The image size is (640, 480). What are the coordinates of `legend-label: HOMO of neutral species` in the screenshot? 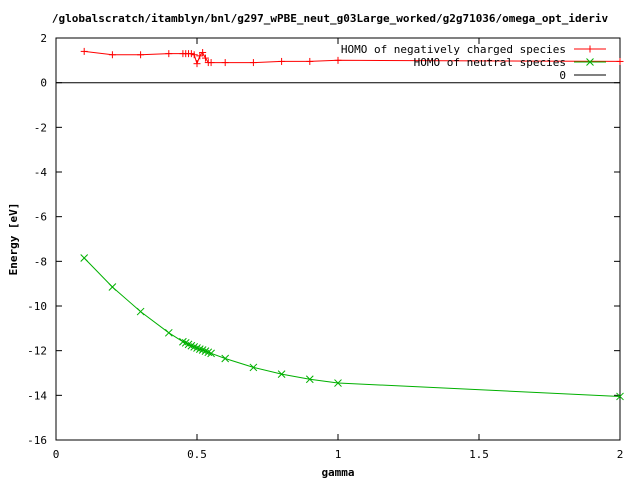 It's located at (490, 62).